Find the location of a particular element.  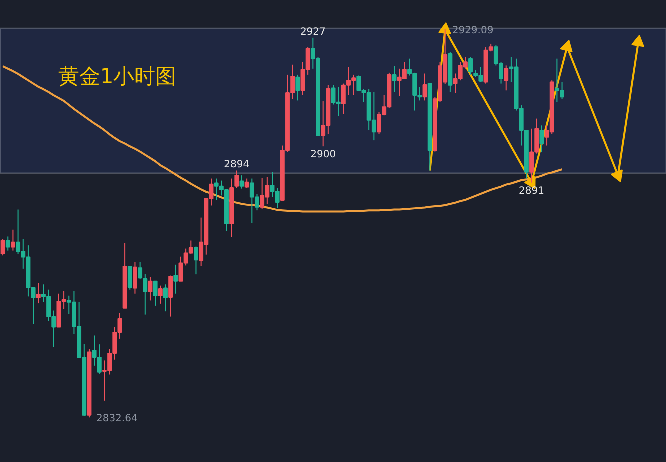

annotation: 2832.64 is located at coordinates (117, 419).